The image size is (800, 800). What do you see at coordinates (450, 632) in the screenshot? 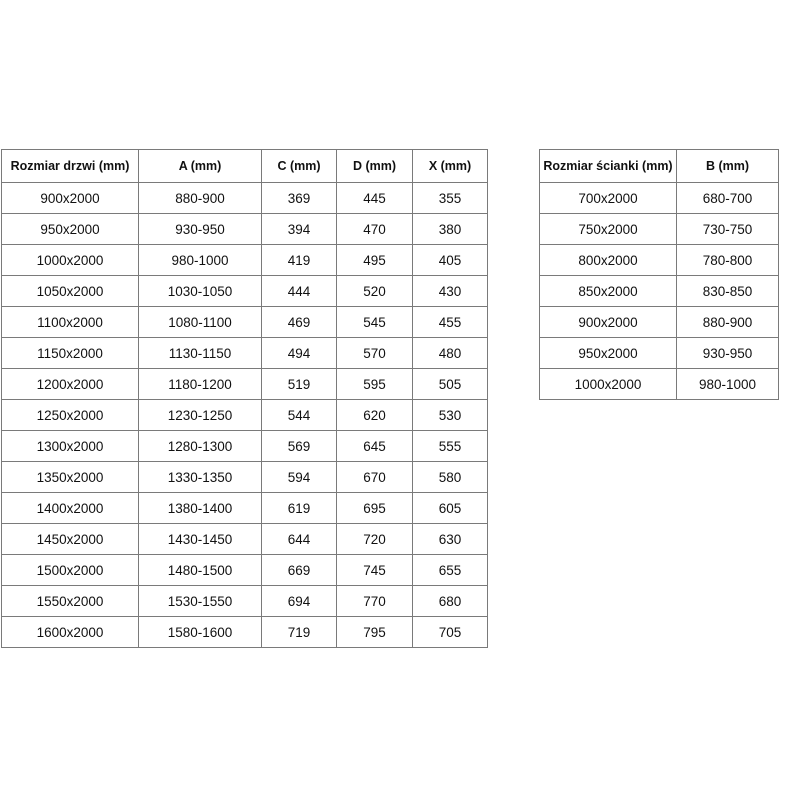
I see `table-cell: 705` at bounding box center [450, 632].